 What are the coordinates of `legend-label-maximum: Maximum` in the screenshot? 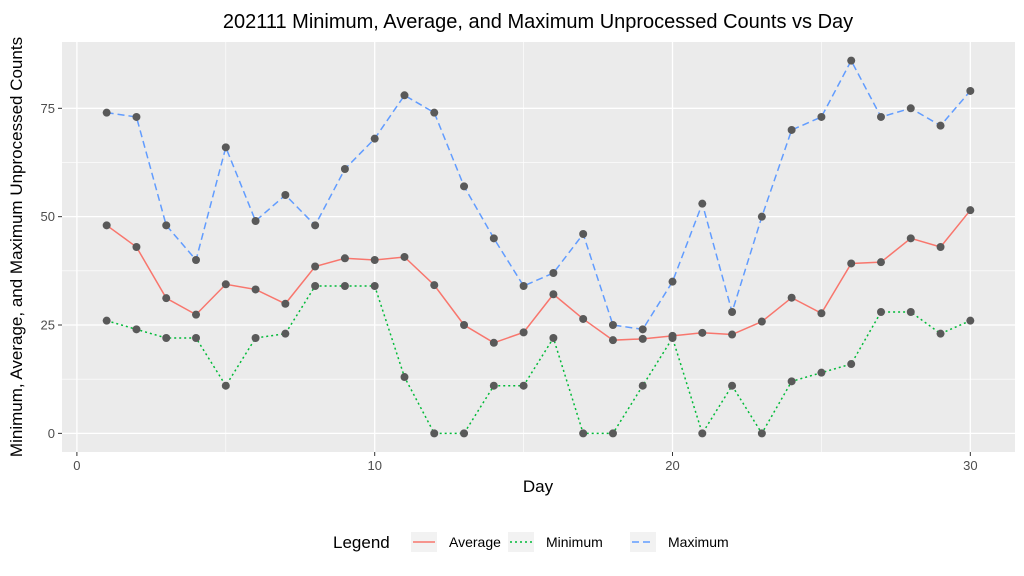 It's located at (698, 542).